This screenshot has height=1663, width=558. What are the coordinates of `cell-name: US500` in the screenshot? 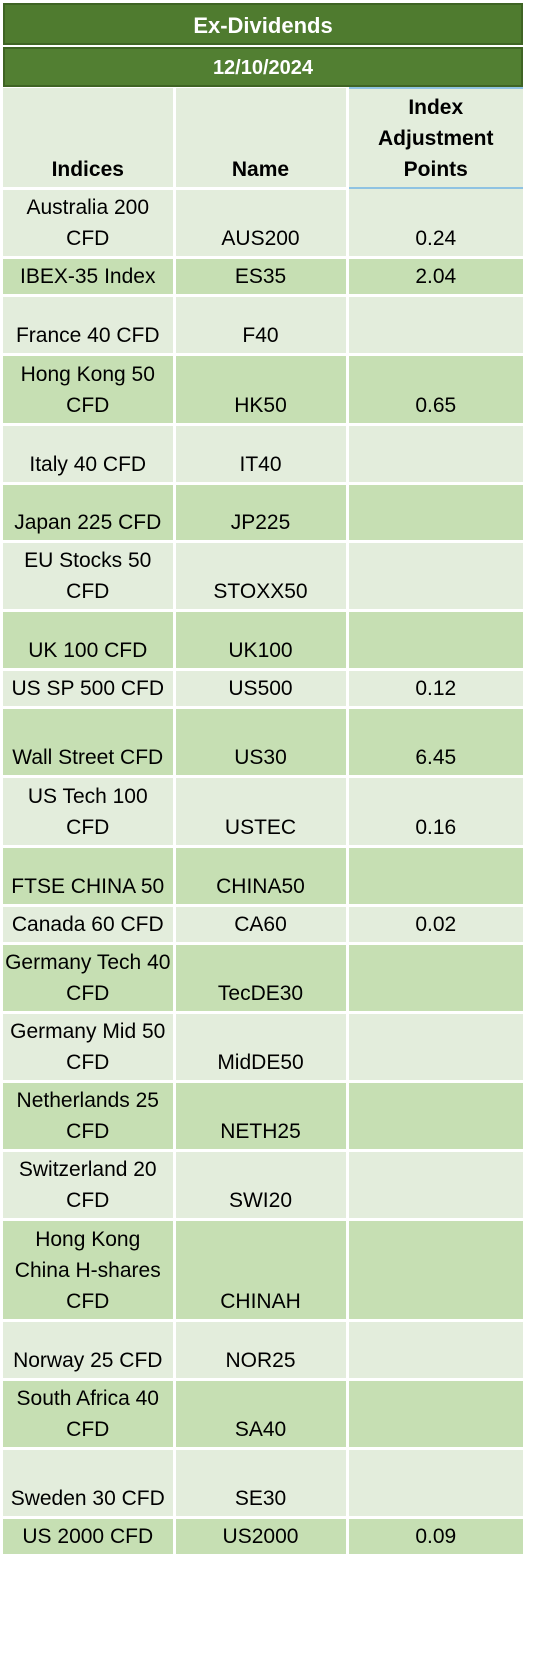 It's located at (261, 689).